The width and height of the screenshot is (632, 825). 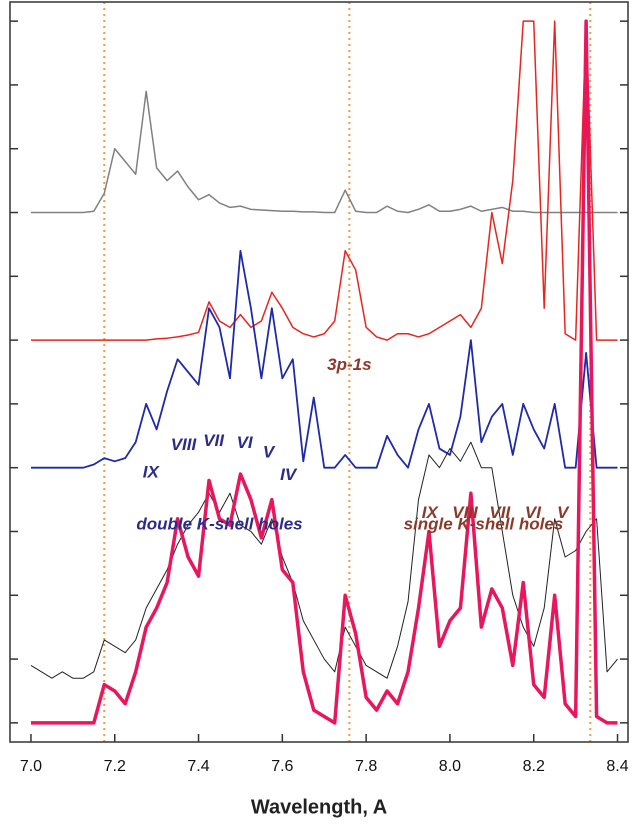 What do you see at coordinates (617, 766) in the screenshot?
I see `x-tick-label: 8.4` at bounding box center [617, 766].